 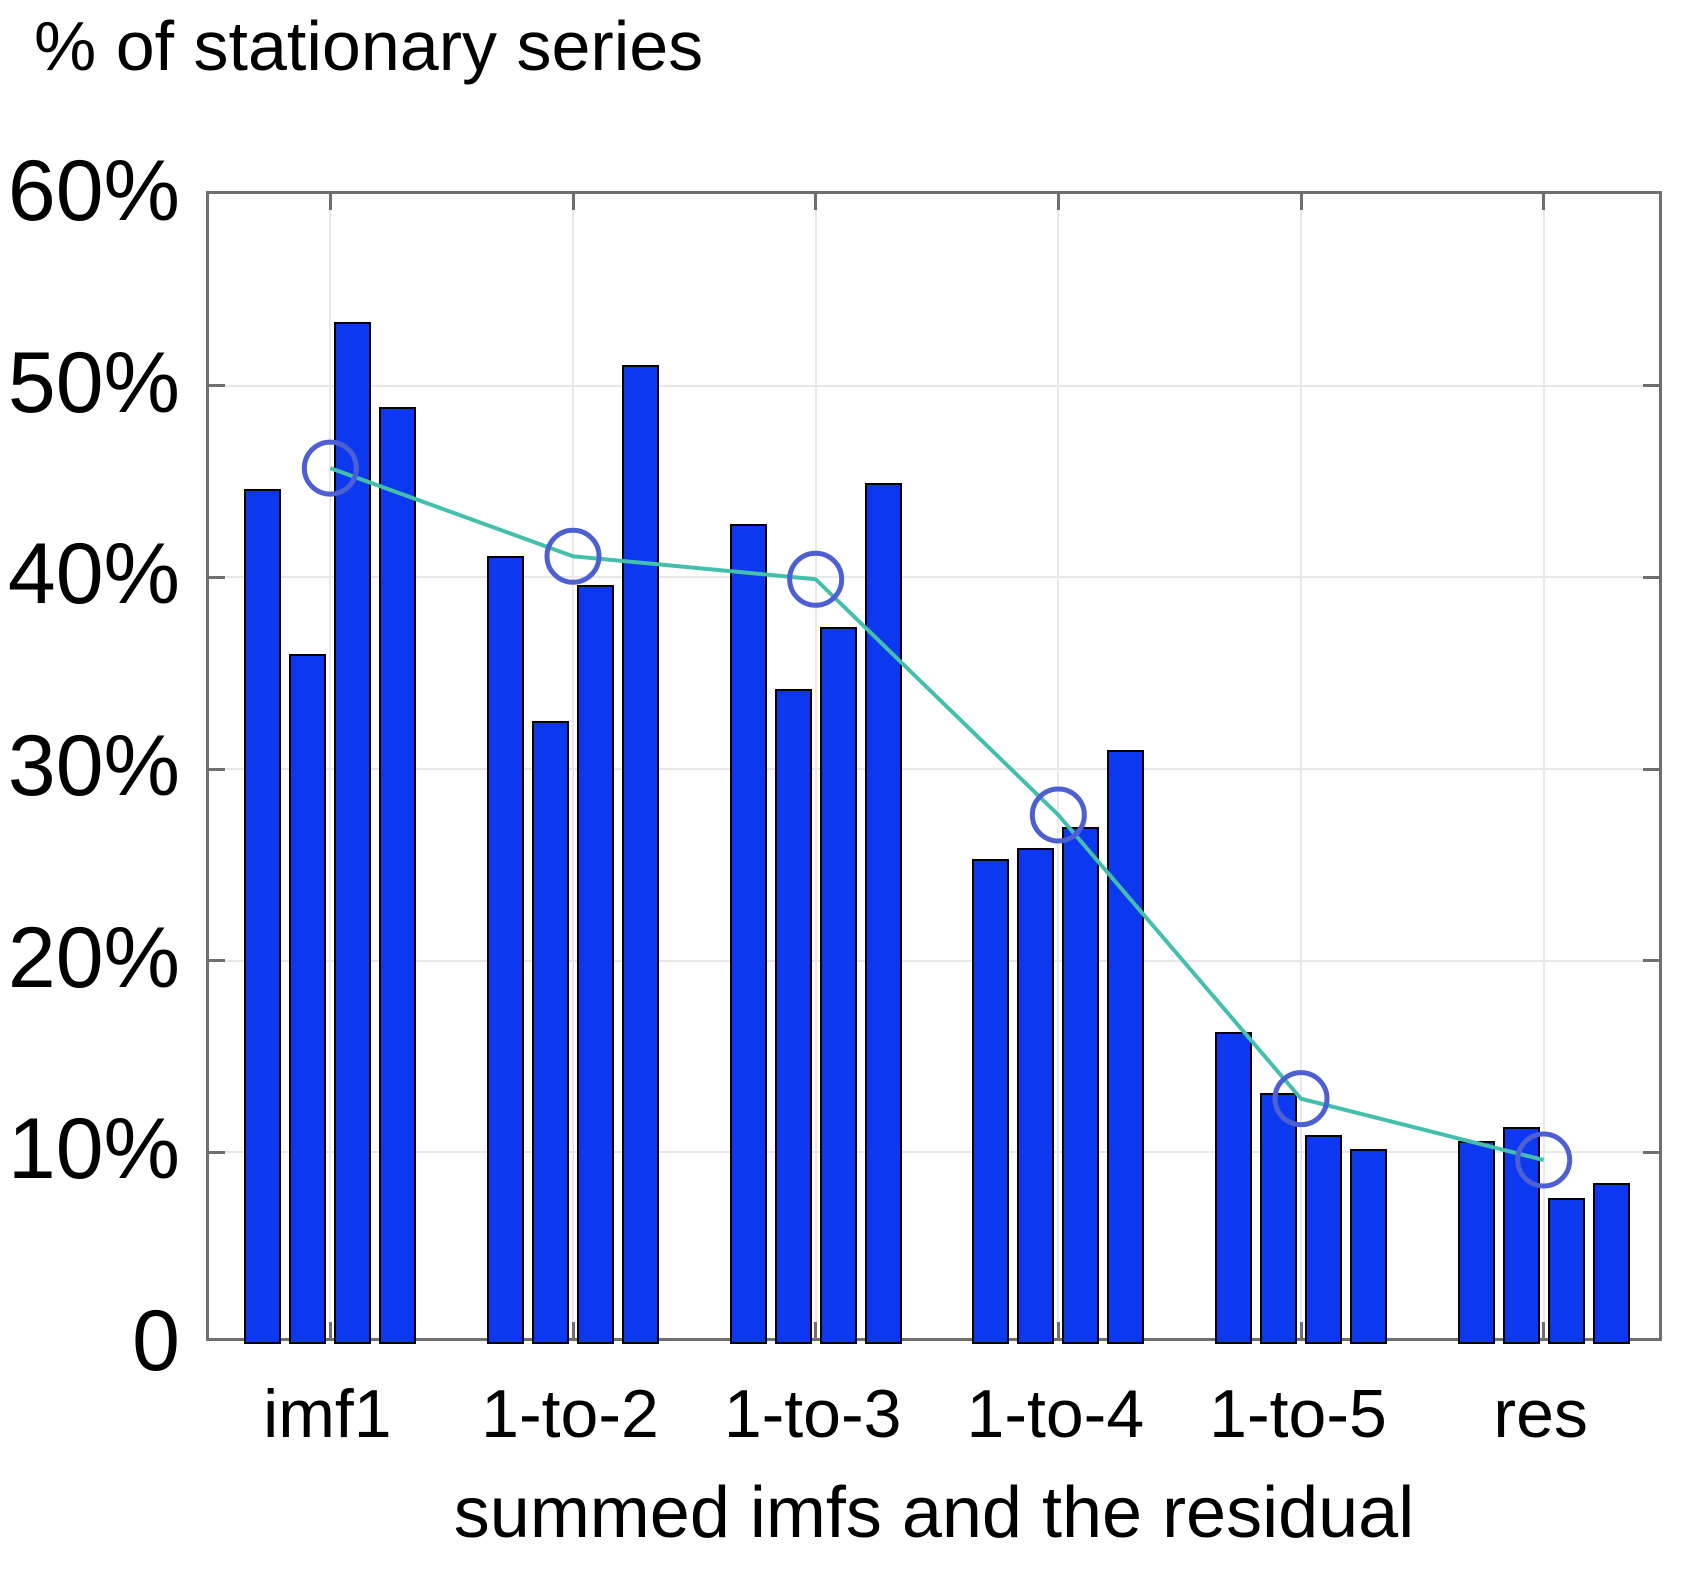 What do you see at coordinates (156, 1341) in the screenshot?
I see `y-tick-label-0: 0` at bounding box center [156, 1341].